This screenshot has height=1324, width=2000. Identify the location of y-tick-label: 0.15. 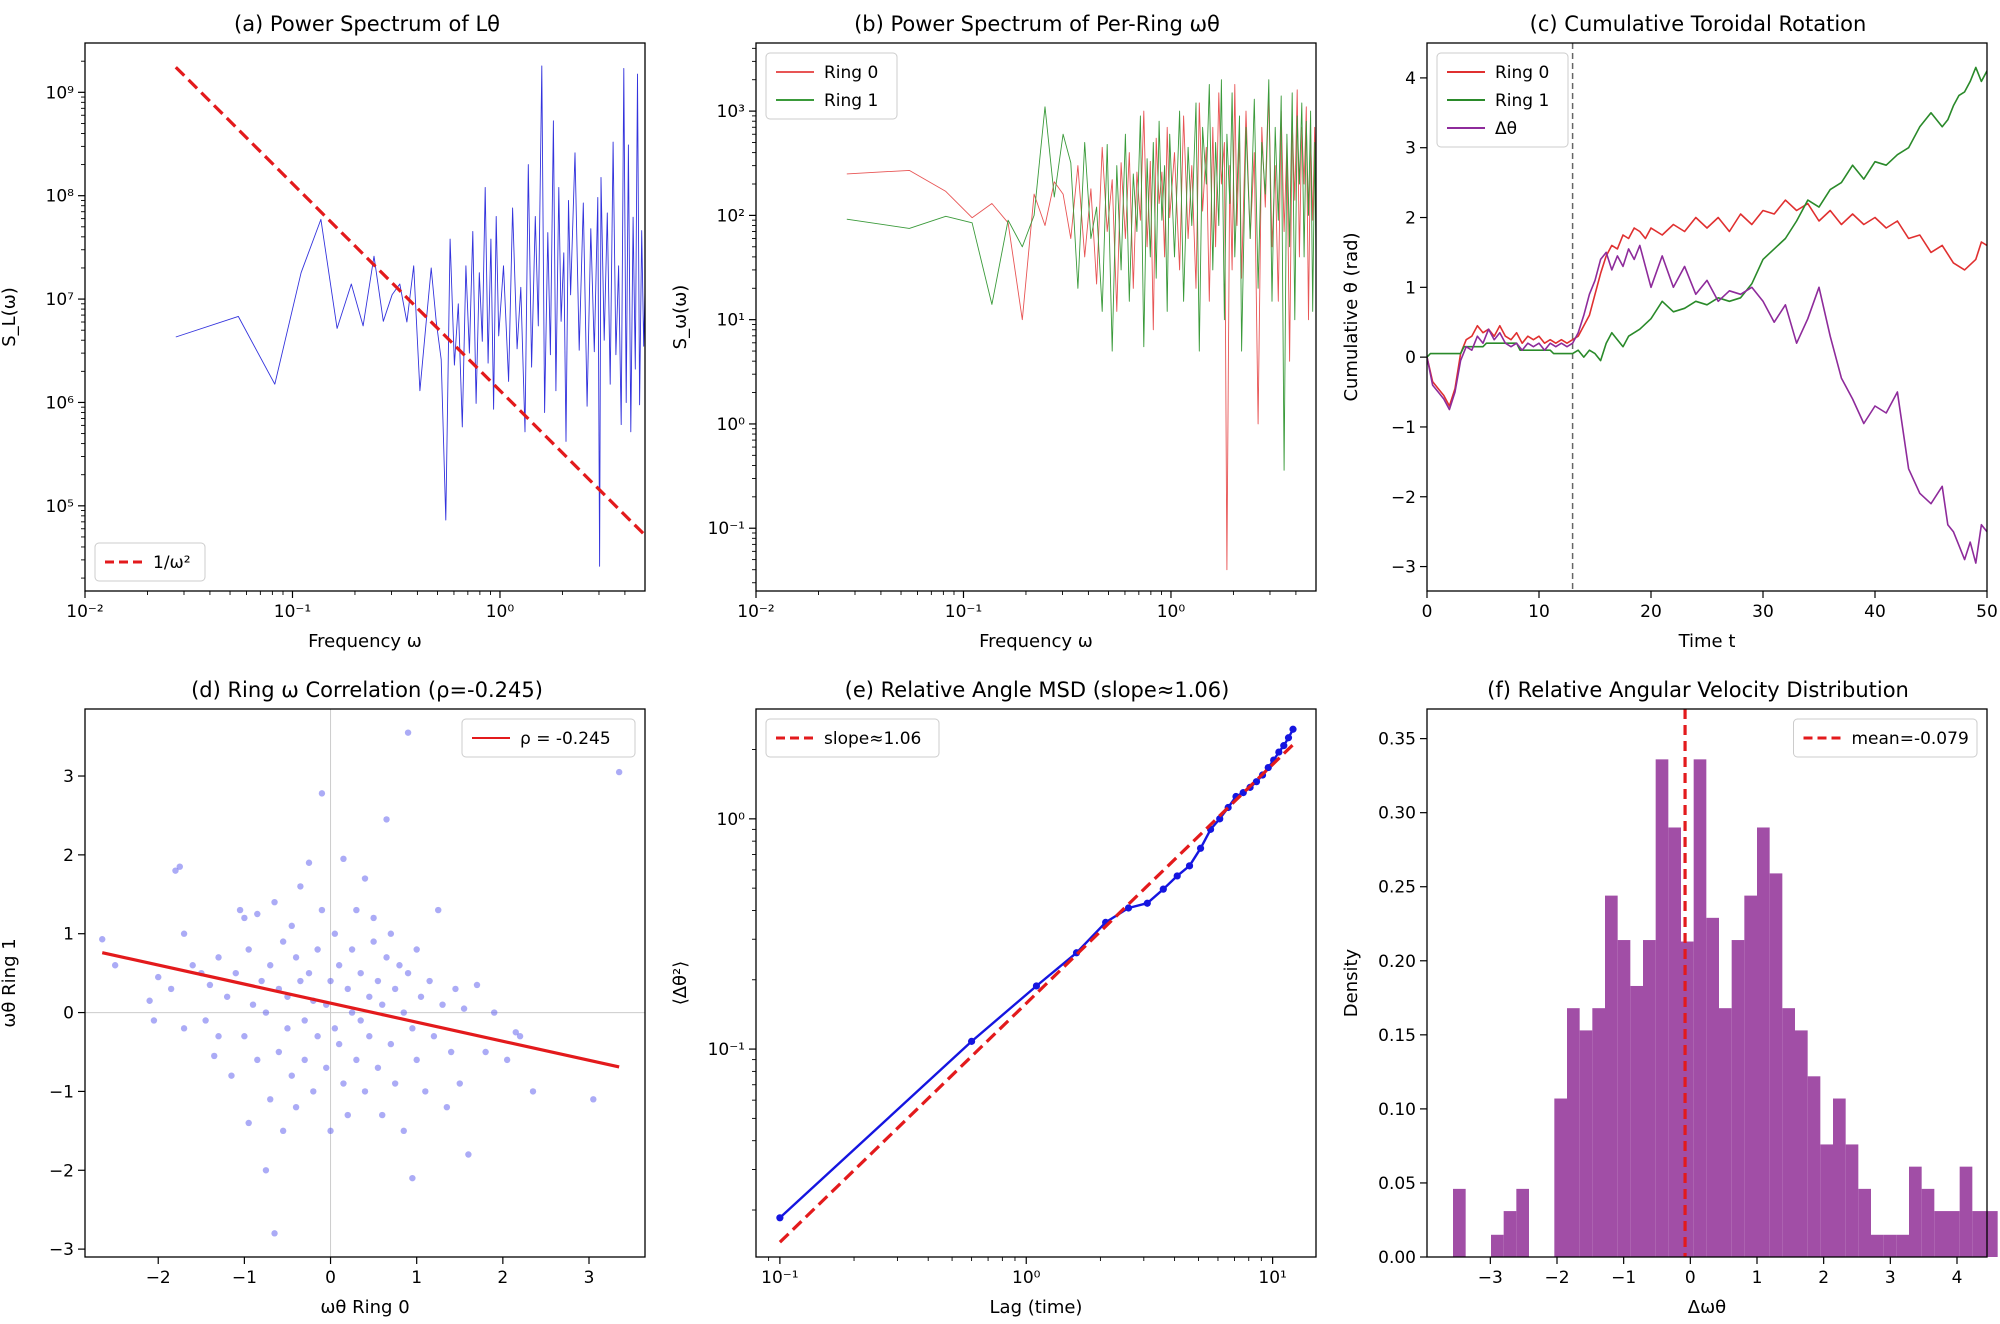
(1397, 1036).